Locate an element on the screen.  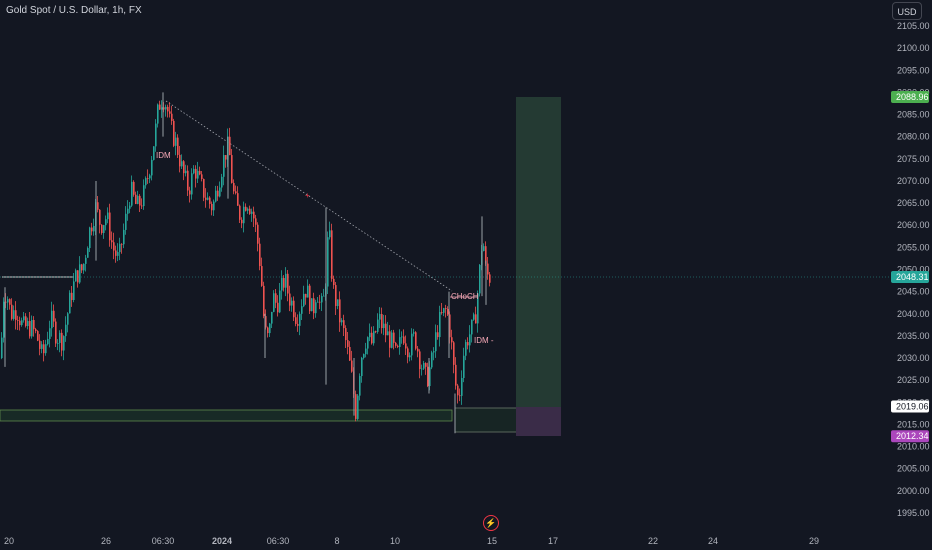
idm-label-1: IDM is located at coordinates (163, 155).